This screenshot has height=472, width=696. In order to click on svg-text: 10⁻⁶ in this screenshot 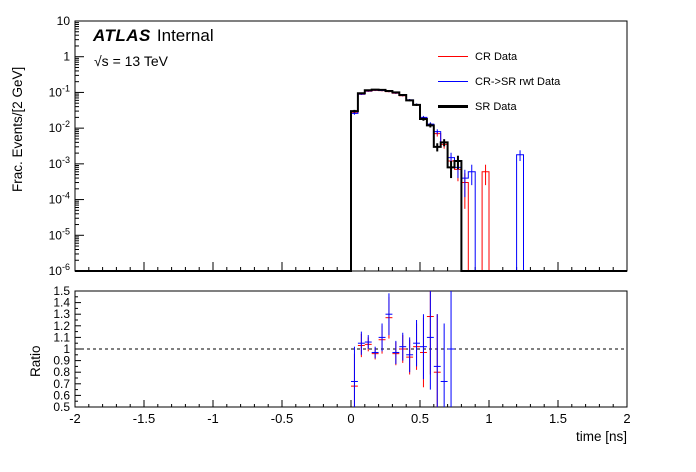, I will do `click(59, 270)`.